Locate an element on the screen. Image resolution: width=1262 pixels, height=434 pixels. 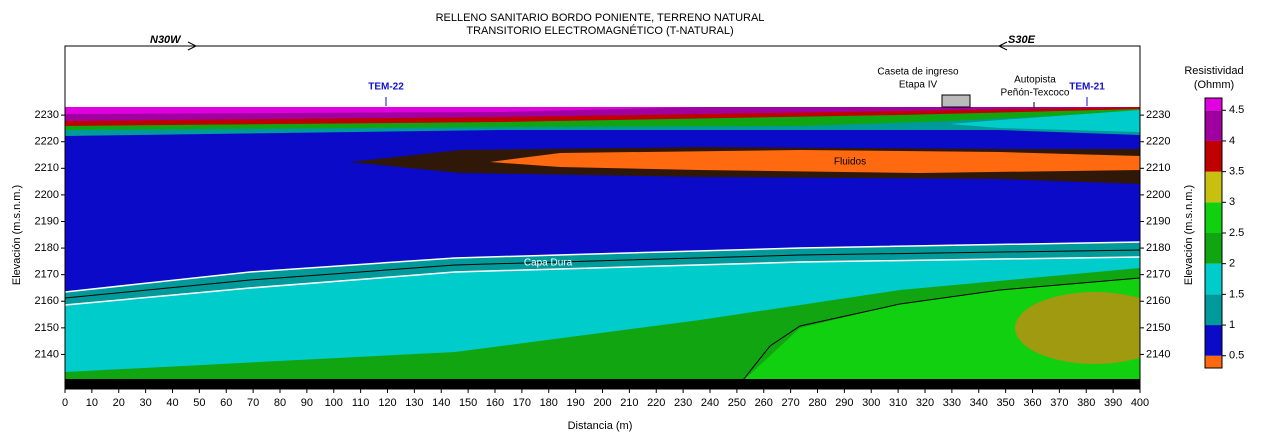
x-tick-label: 210 is located at coordinates (629, 403).